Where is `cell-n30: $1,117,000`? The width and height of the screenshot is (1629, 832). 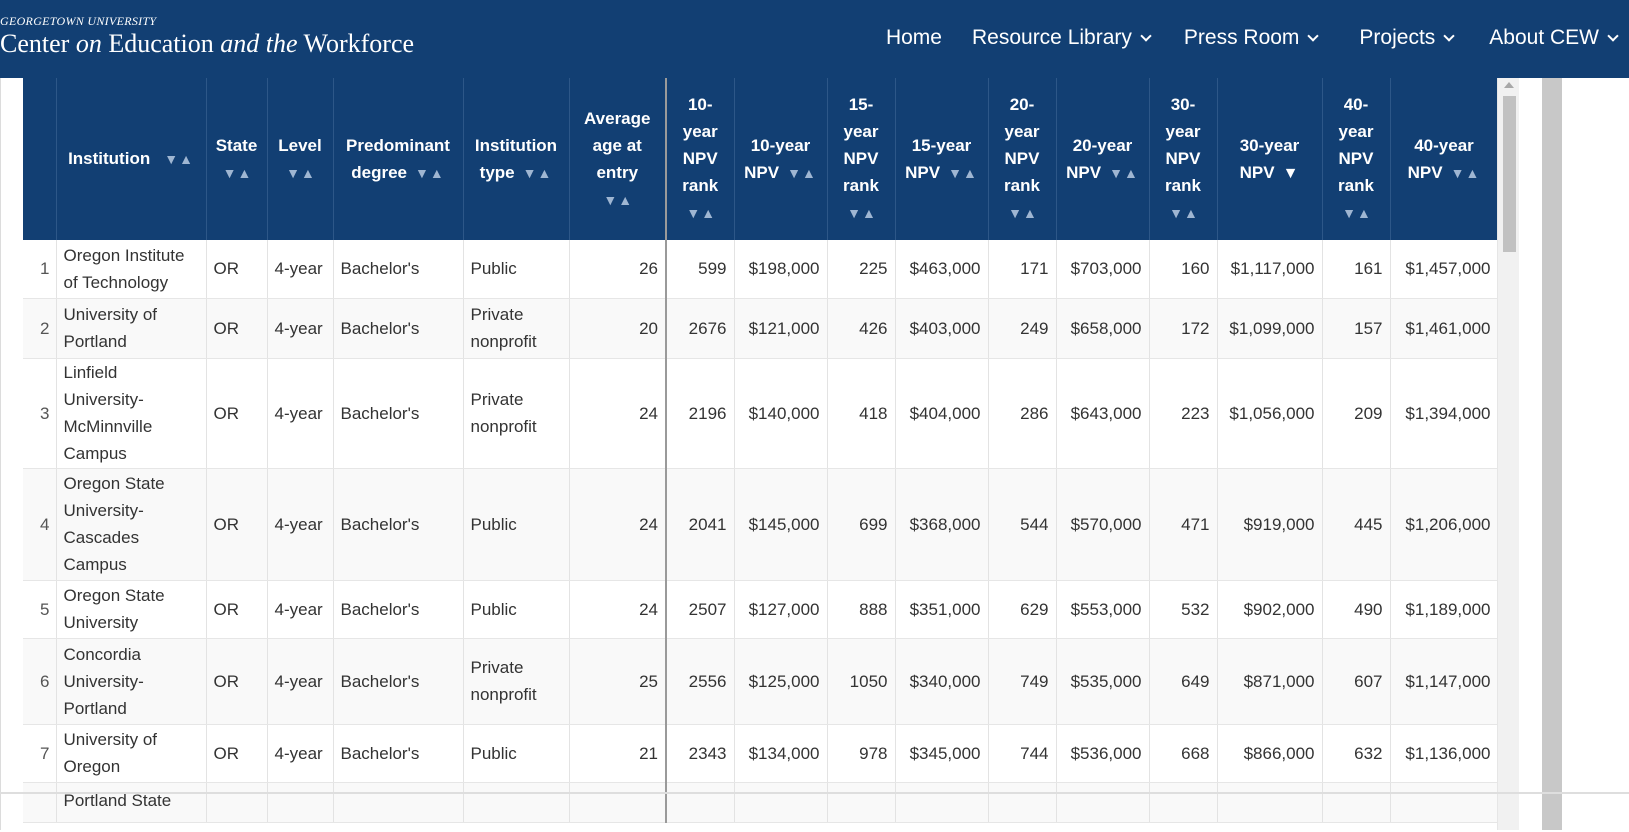
cell-n30: $1,117,000 is located at coordinates (1270, 269).